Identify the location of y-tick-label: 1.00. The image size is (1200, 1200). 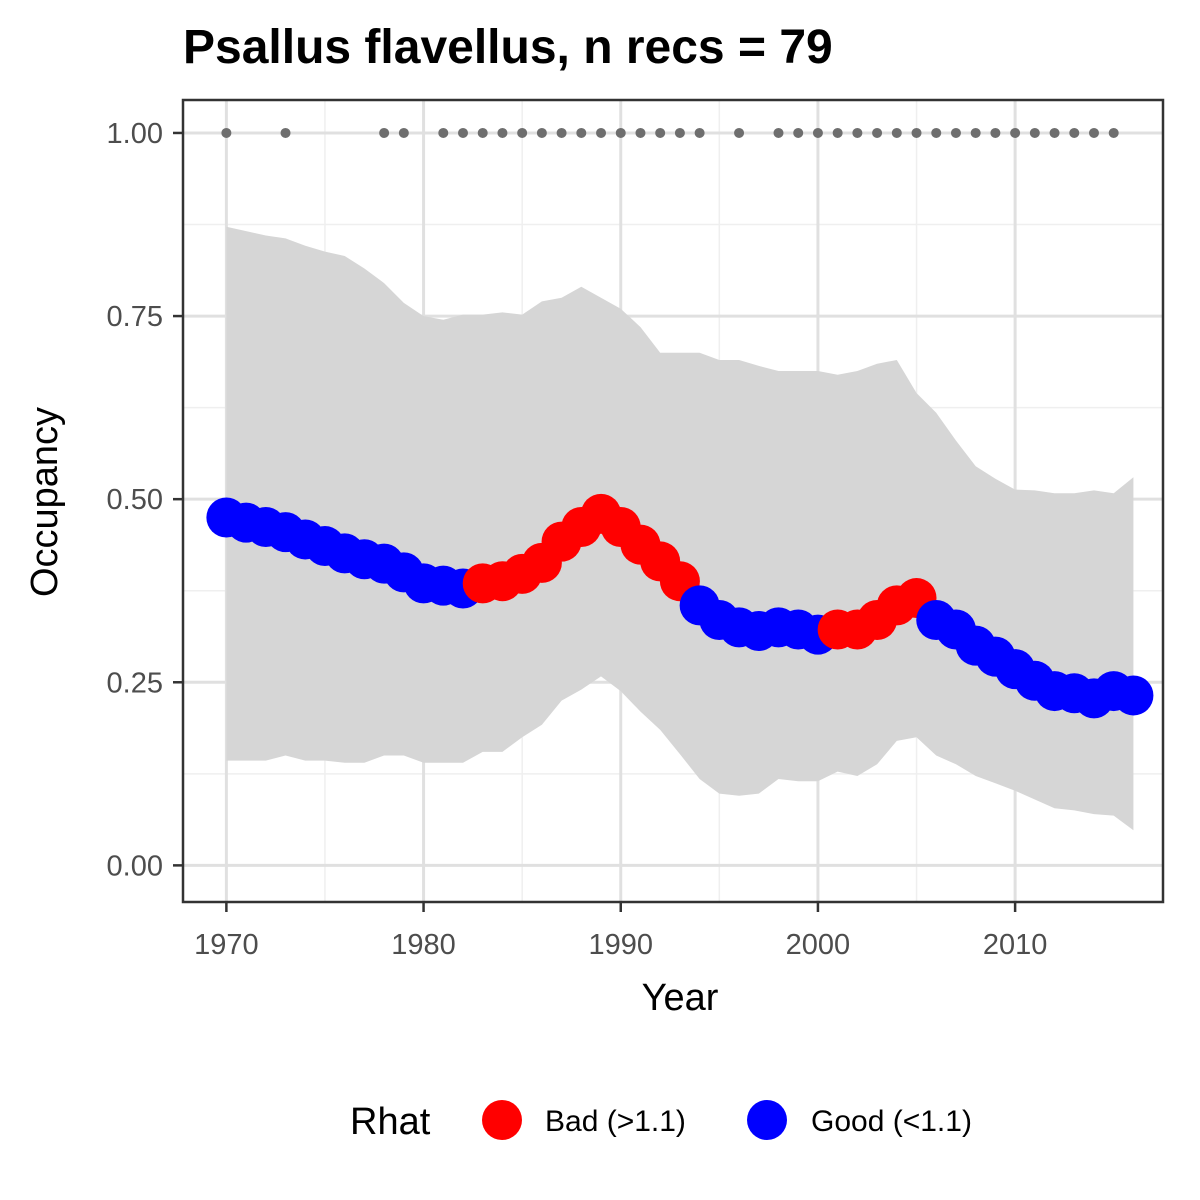
(135, 134).